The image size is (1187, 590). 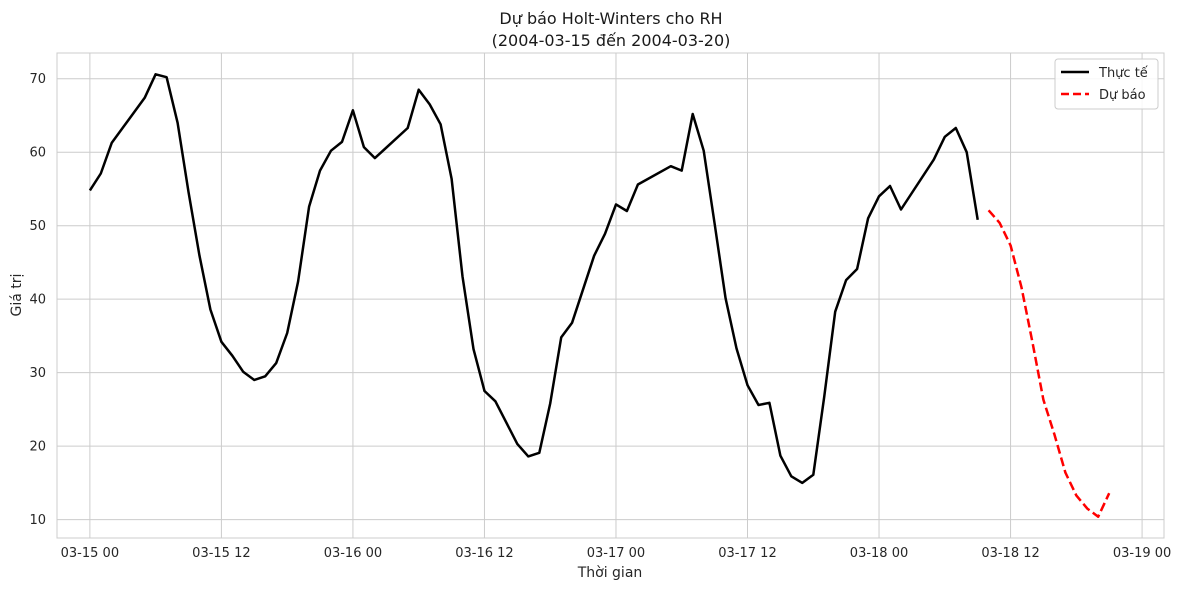 I want to click on x-tick-label: 03-19 00, so click(x=1142, y=553).